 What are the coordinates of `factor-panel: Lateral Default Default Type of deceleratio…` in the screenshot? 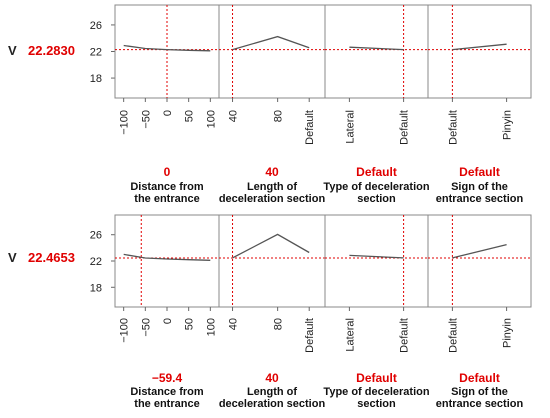 It's located at (376, 104).